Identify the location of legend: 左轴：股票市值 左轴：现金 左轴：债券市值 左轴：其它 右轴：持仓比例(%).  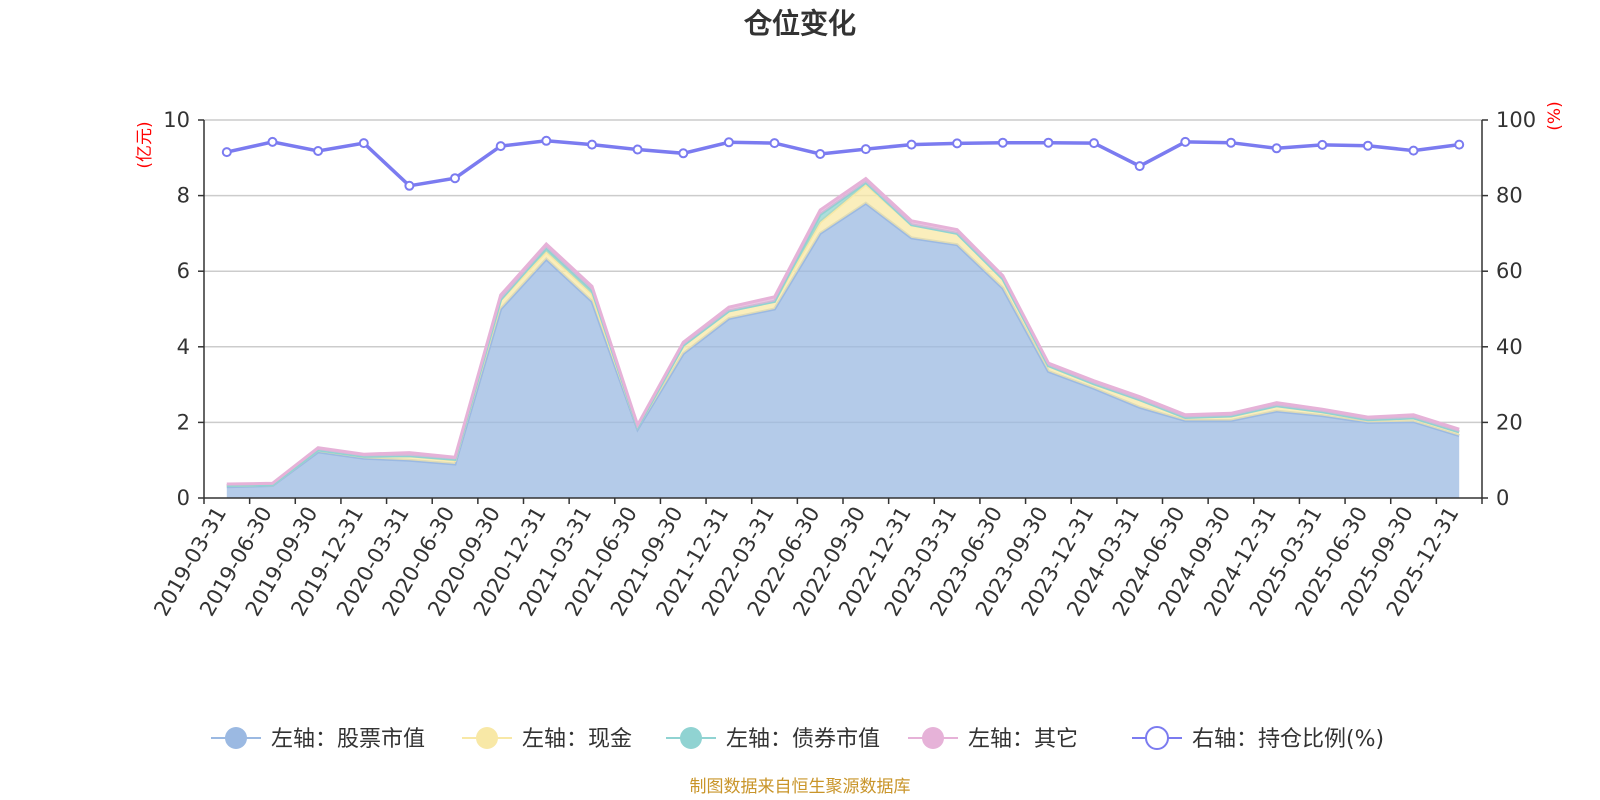
(797, 739).